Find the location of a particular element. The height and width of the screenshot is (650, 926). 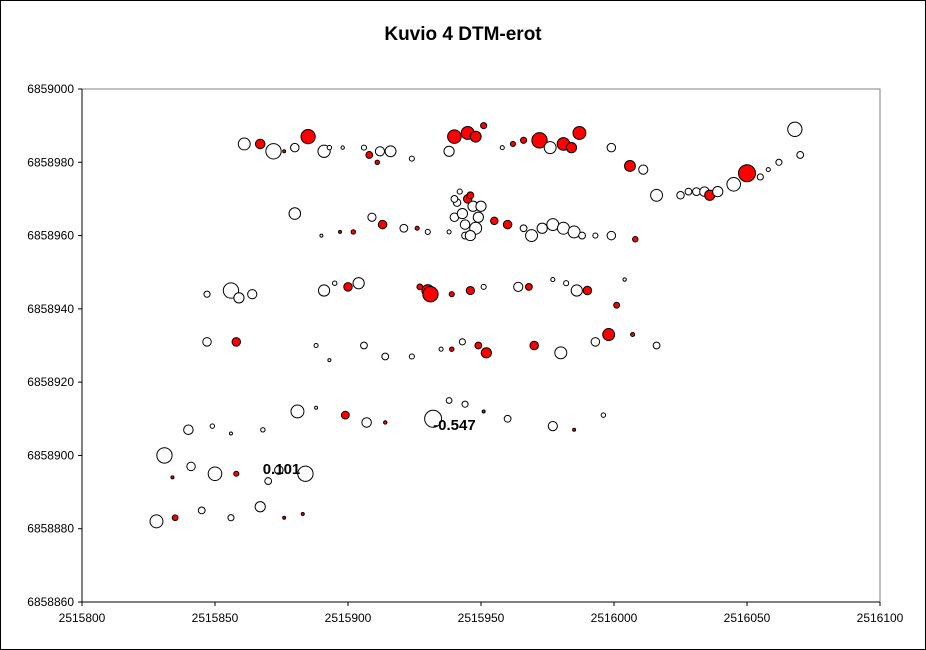

y-tick-label: 6858920 is located at coordinates (50, 382).